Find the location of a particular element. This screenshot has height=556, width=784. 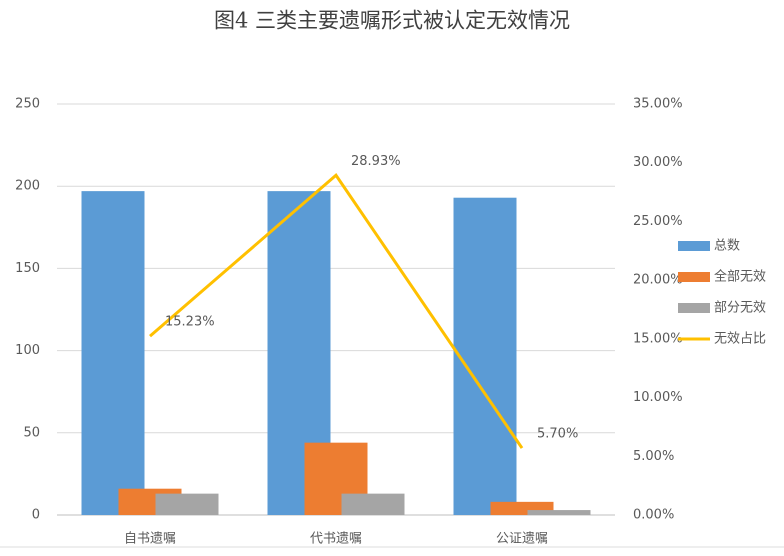

chart-title: 图4 三类主要遗嘱形式被认定无效情况 is located at coordinates (392, 21).